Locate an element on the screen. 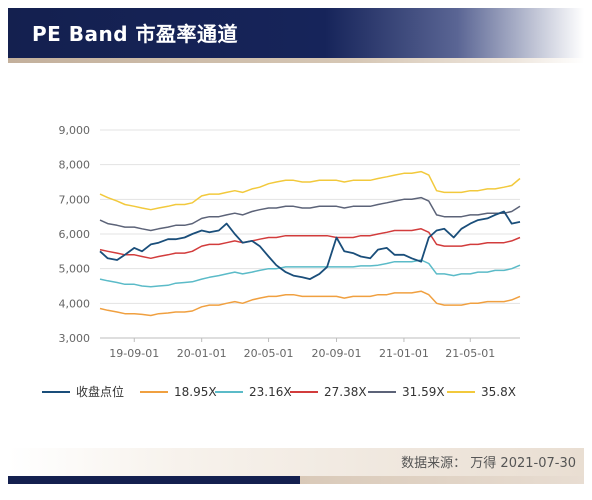 This screenshot has height=500, width=592. legend-label: 23.16X is located at coordinates (270, 392).